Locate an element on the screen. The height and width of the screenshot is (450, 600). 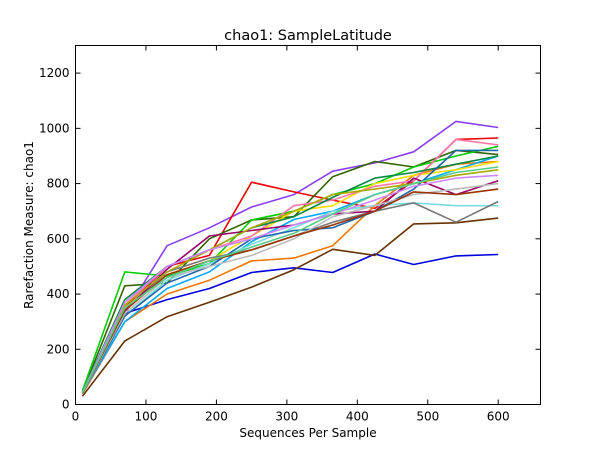
y-tick-label: 400 is located at coordinates (58, 294).